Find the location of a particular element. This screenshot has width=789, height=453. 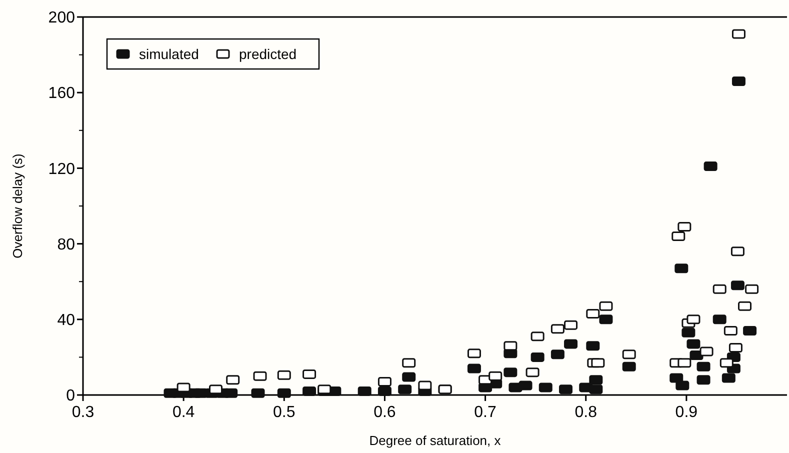

legend-label: predicted is located at coordinates (268, 54).